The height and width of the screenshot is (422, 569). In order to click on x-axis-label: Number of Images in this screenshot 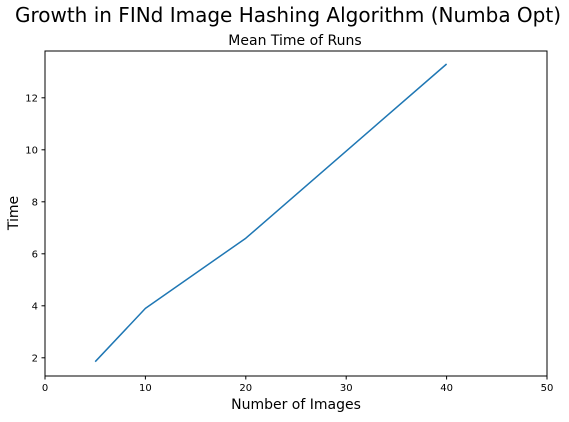, I will do `click(296, 405)`.